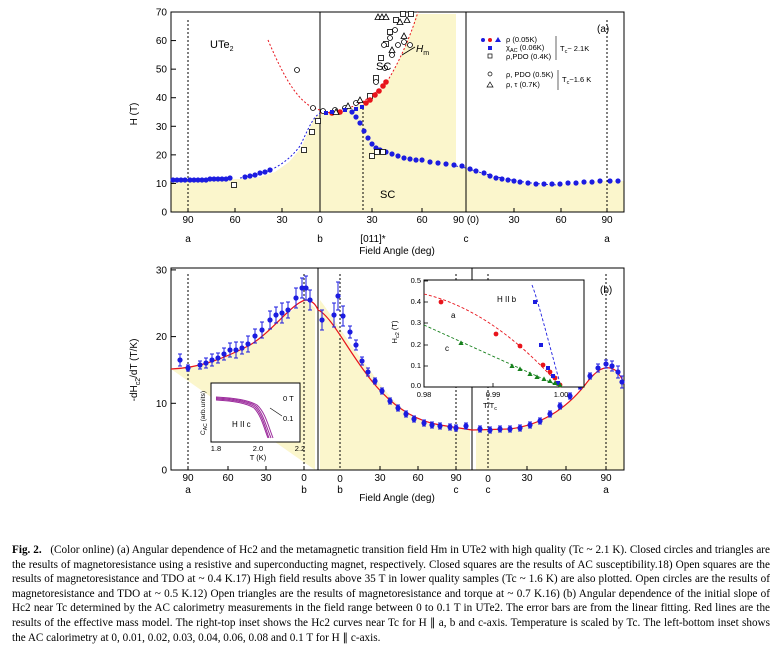 The image size is (781, 652). What do you see at coordinates (369, 62) in the screenshot?
I see `top-hm-fit-right` at bounding box center [369, 62].